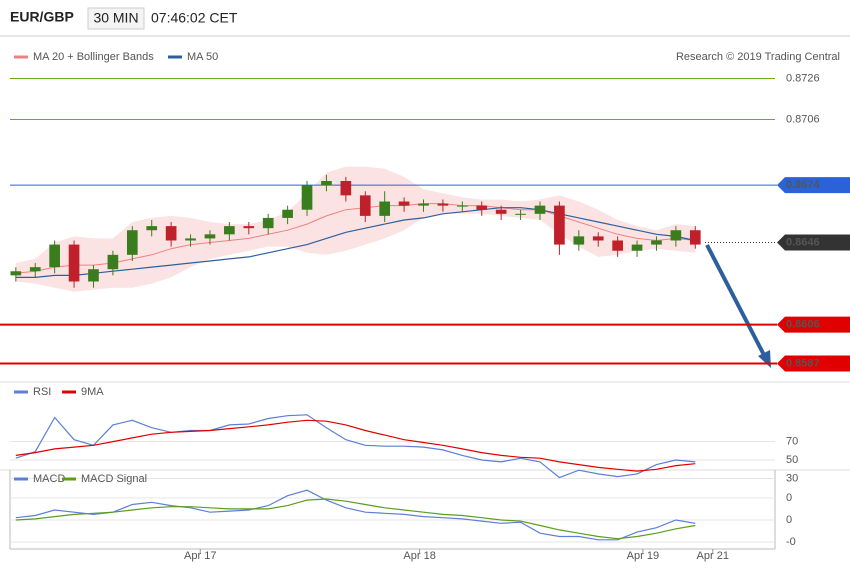 The width and height of the screenshot is (850, 576). I want to click on level-label: 0.8706, so click(803, 119).